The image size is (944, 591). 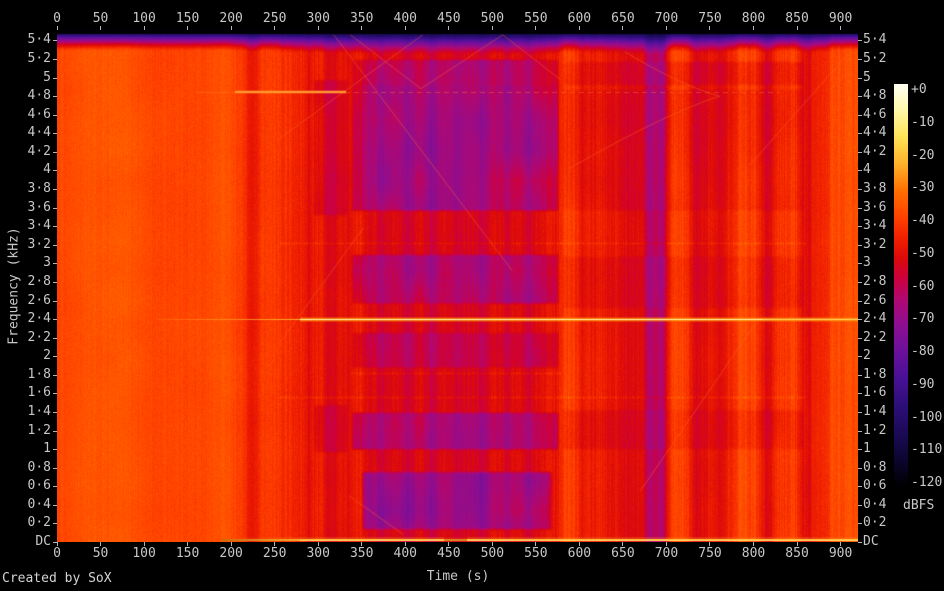 I want to click on colorbar-tick-label: -90, so click(x=923, y=384).